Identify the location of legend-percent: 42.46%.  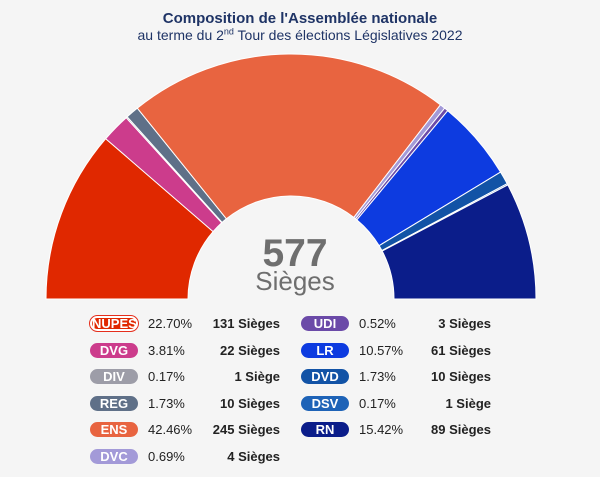
(170, 429).